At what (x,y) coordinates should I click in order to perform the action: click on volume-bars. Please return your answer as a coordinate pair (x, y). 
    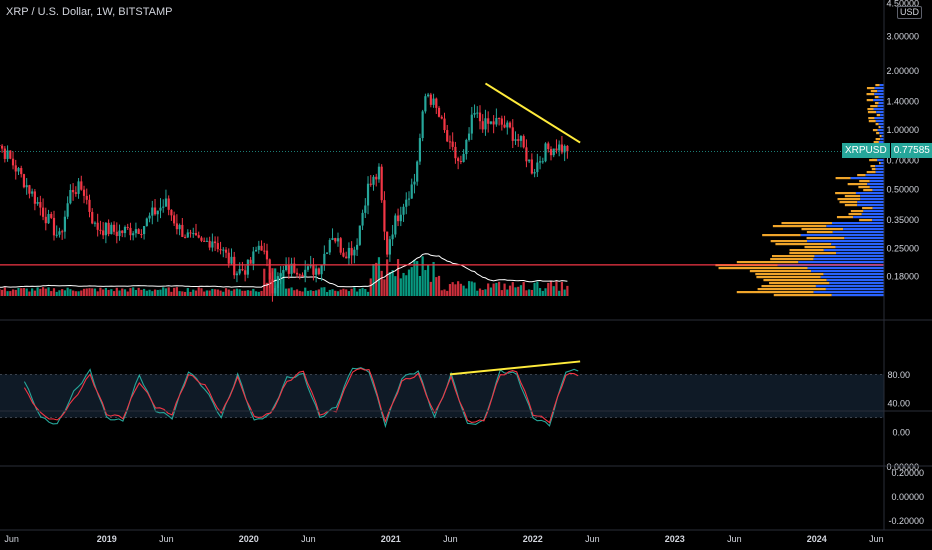
    Looking at the image, I should click on (284, 274).